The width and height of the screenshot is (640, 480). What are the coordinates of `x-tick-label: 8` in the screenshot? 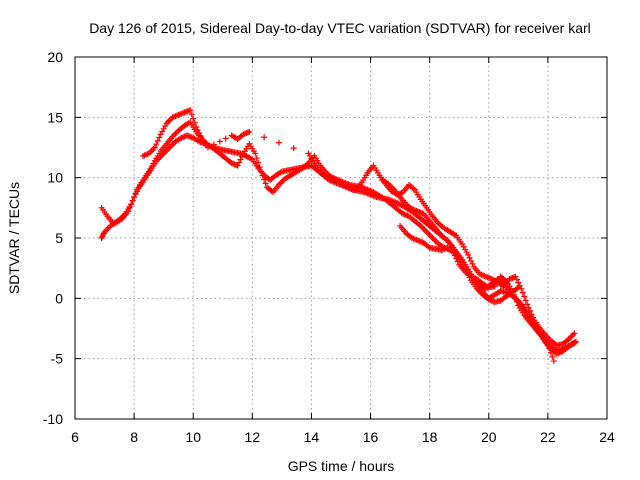 It's located at (134, 437).